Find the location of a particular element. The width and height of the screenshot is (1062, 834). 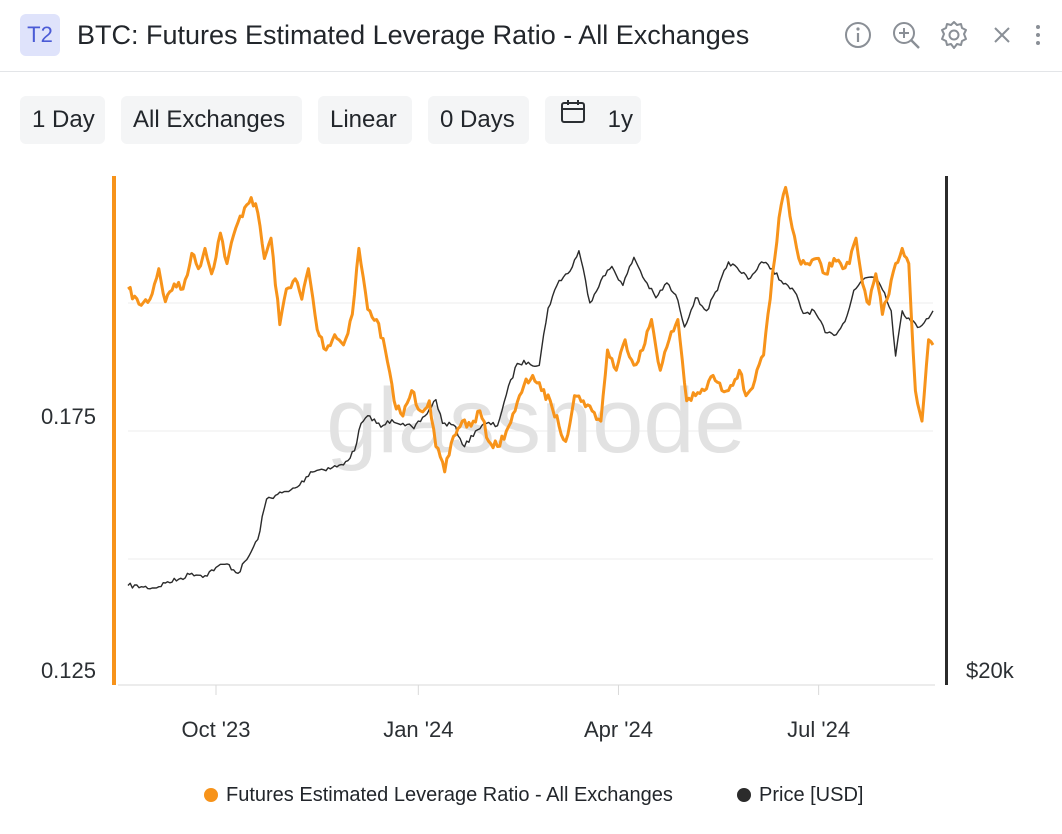

info-icon is located at coordinates (858, 35).